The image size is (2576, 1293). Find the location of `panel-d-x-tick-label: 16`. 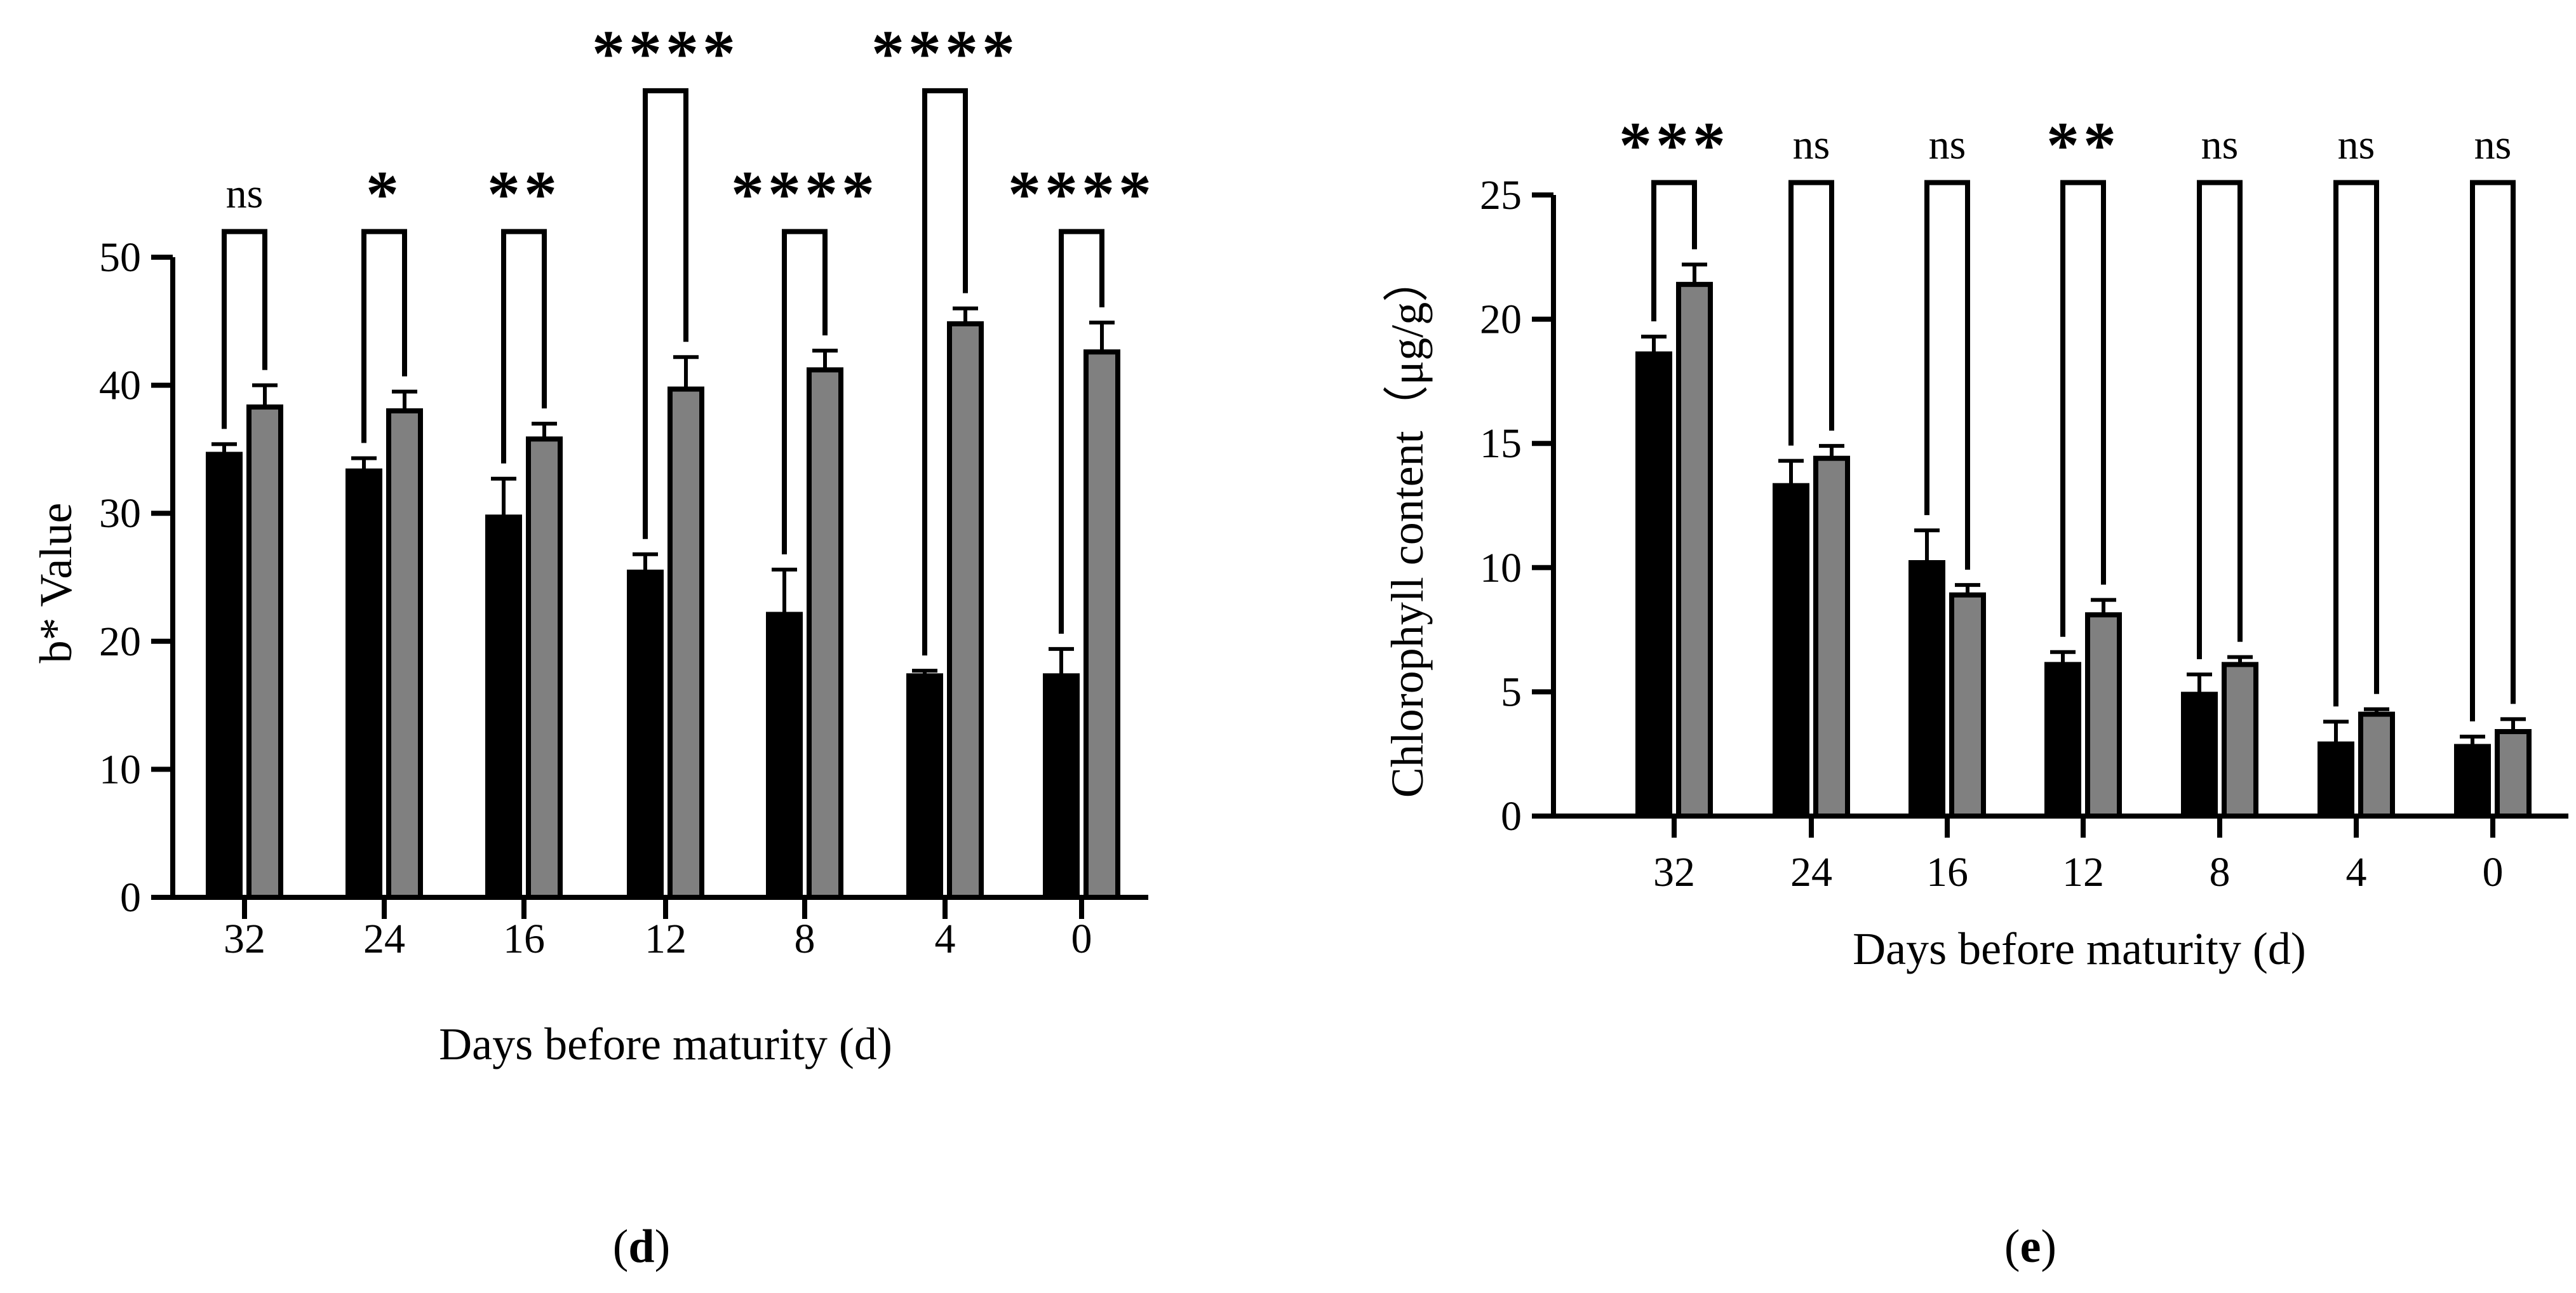

panel-d-x-tick-label: 16 is located at coordinates (524, 939).